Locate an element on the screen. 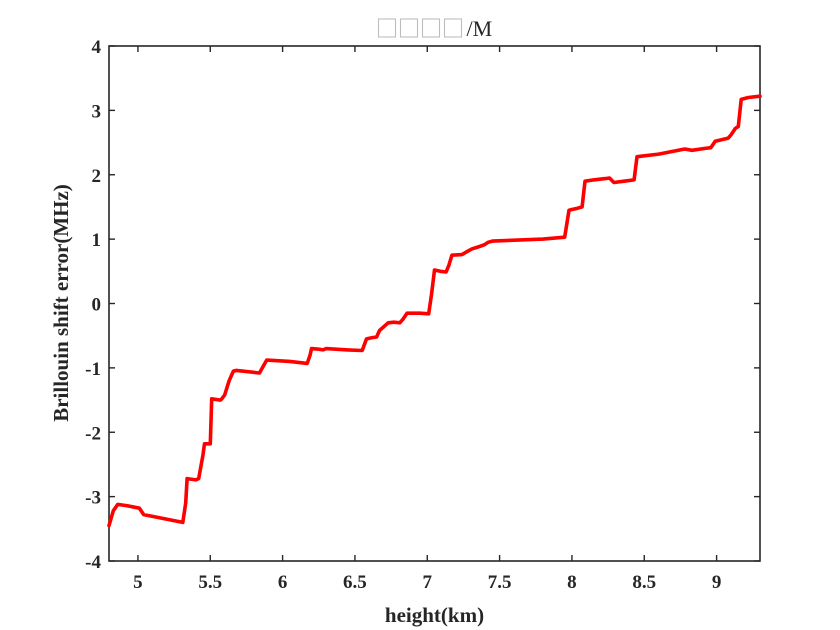  x-tick-label: 6.5 is located at coordinates (355, 582).